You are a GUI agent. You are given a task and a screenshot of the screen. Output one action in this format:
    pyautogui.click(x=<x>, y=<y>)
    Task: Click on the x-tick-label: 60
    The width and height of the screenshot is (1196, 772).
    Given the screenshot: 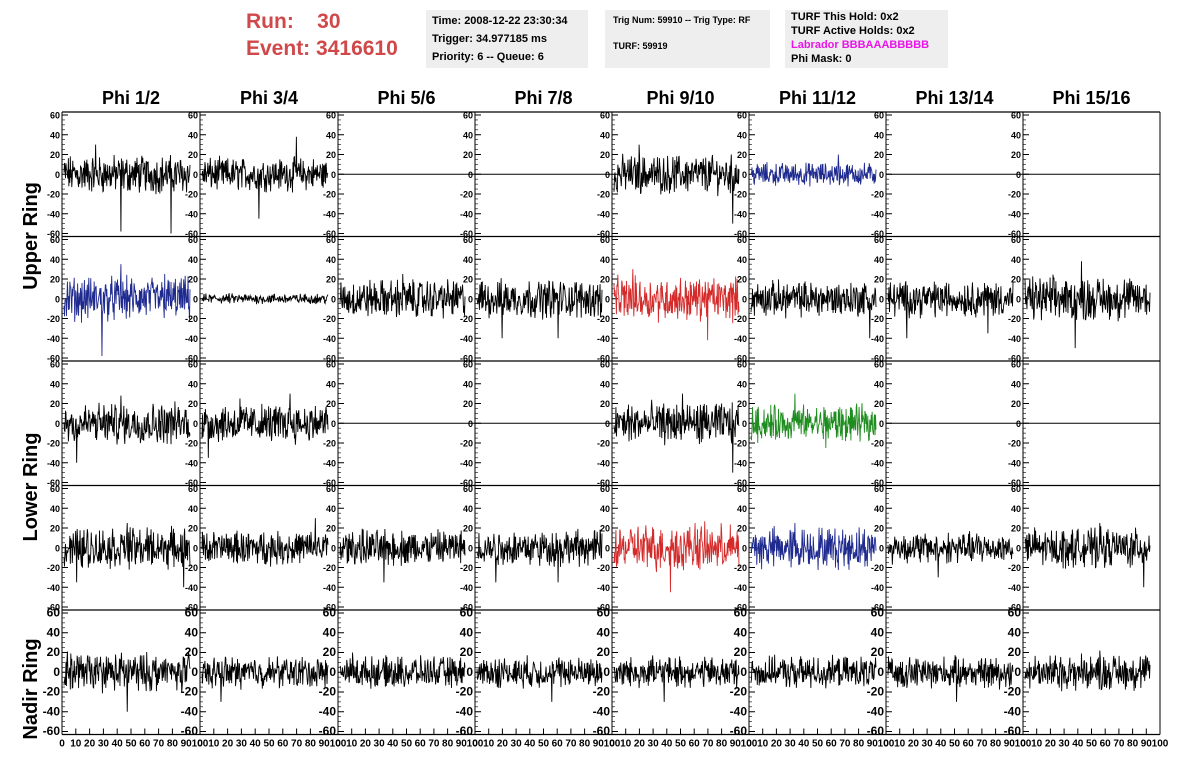 What is the action you would take?
    pyautogui.click(x=421, y=744)
    